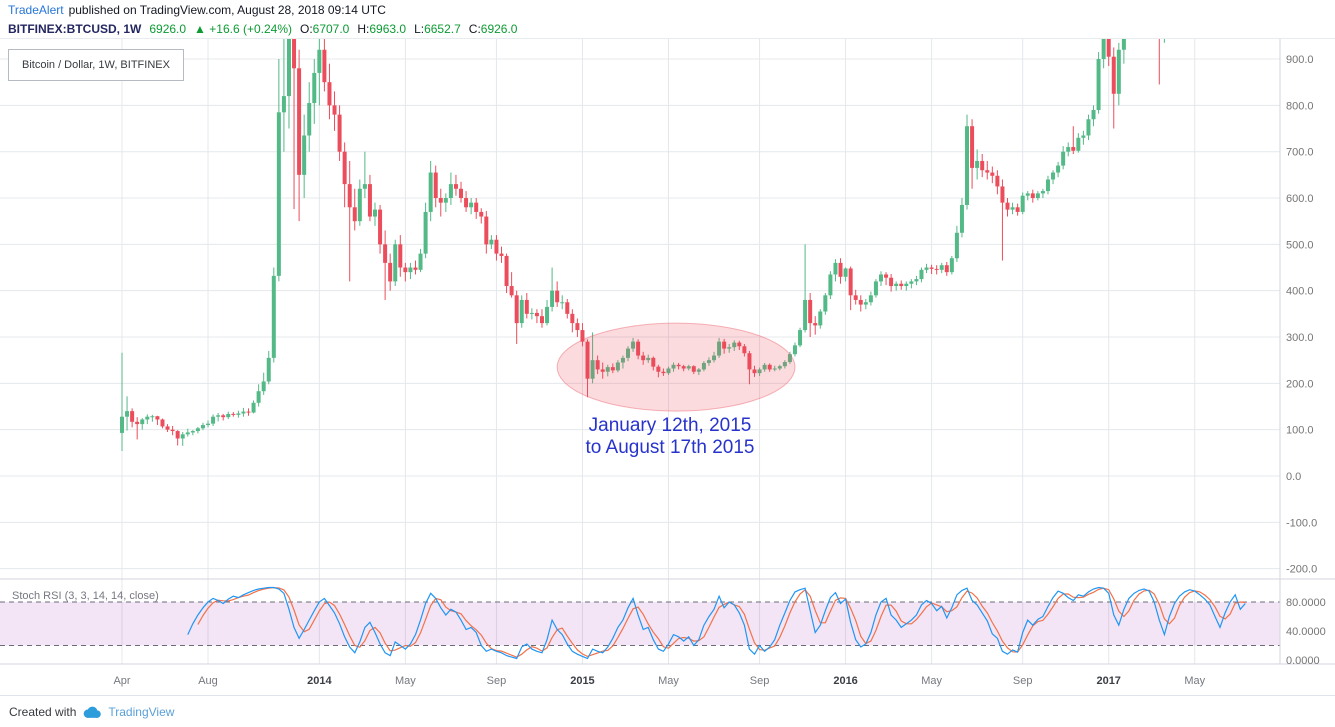 This screenshot has height=727, width=1335. I want to click on price-tick-label: 400.0, so click(1300, 292).